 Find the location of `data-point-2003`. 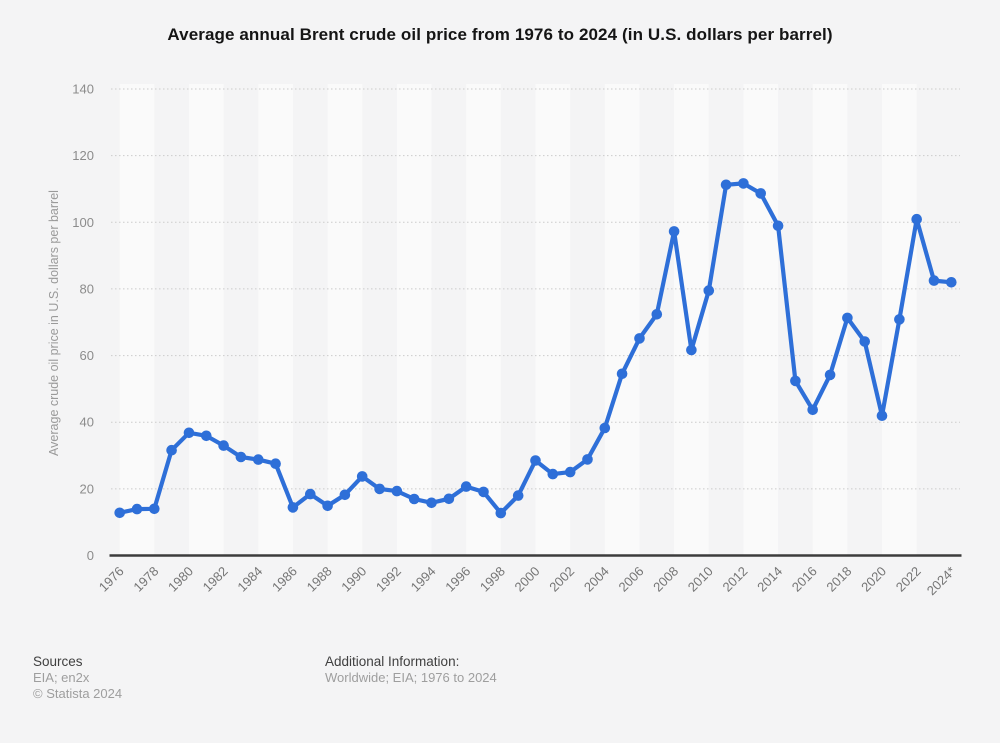

data-point-2003 is located at coordinates (587, 459).